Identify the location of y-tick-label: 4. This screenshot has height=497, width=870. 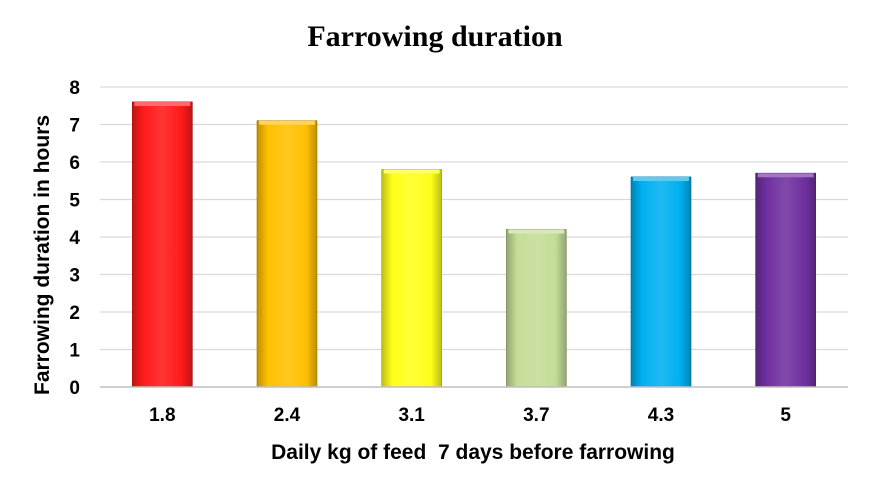
(74, 238).